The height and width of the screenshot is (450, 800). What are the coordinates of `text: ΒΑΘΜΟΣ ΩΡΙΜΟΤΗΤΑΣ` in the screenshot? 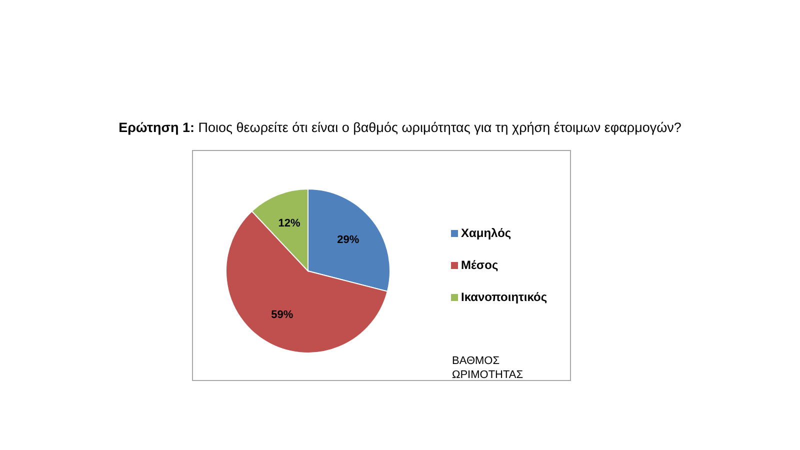 It's located at (488, 368).